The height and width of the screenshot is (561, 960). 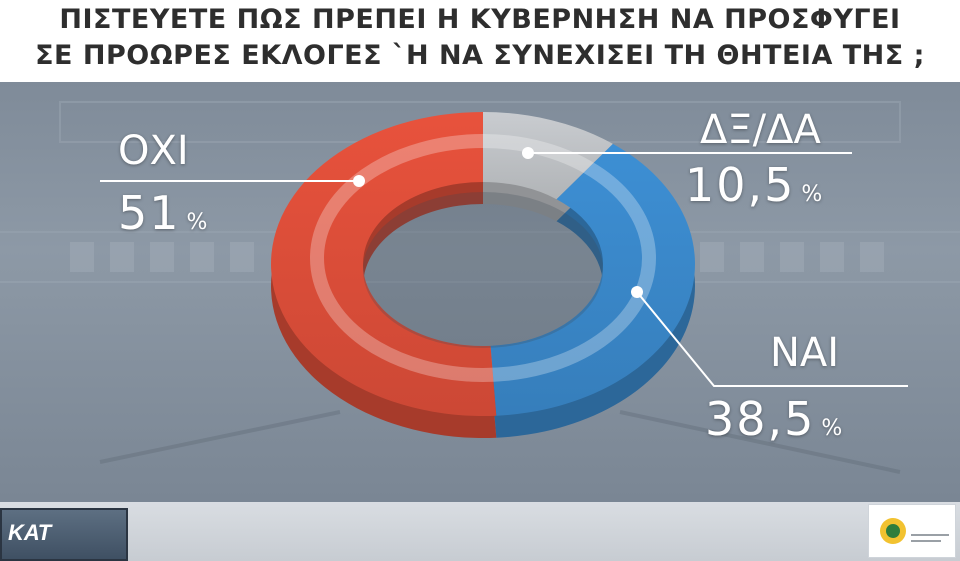 I want to click on floor-strip, so click(x=480, y=531).